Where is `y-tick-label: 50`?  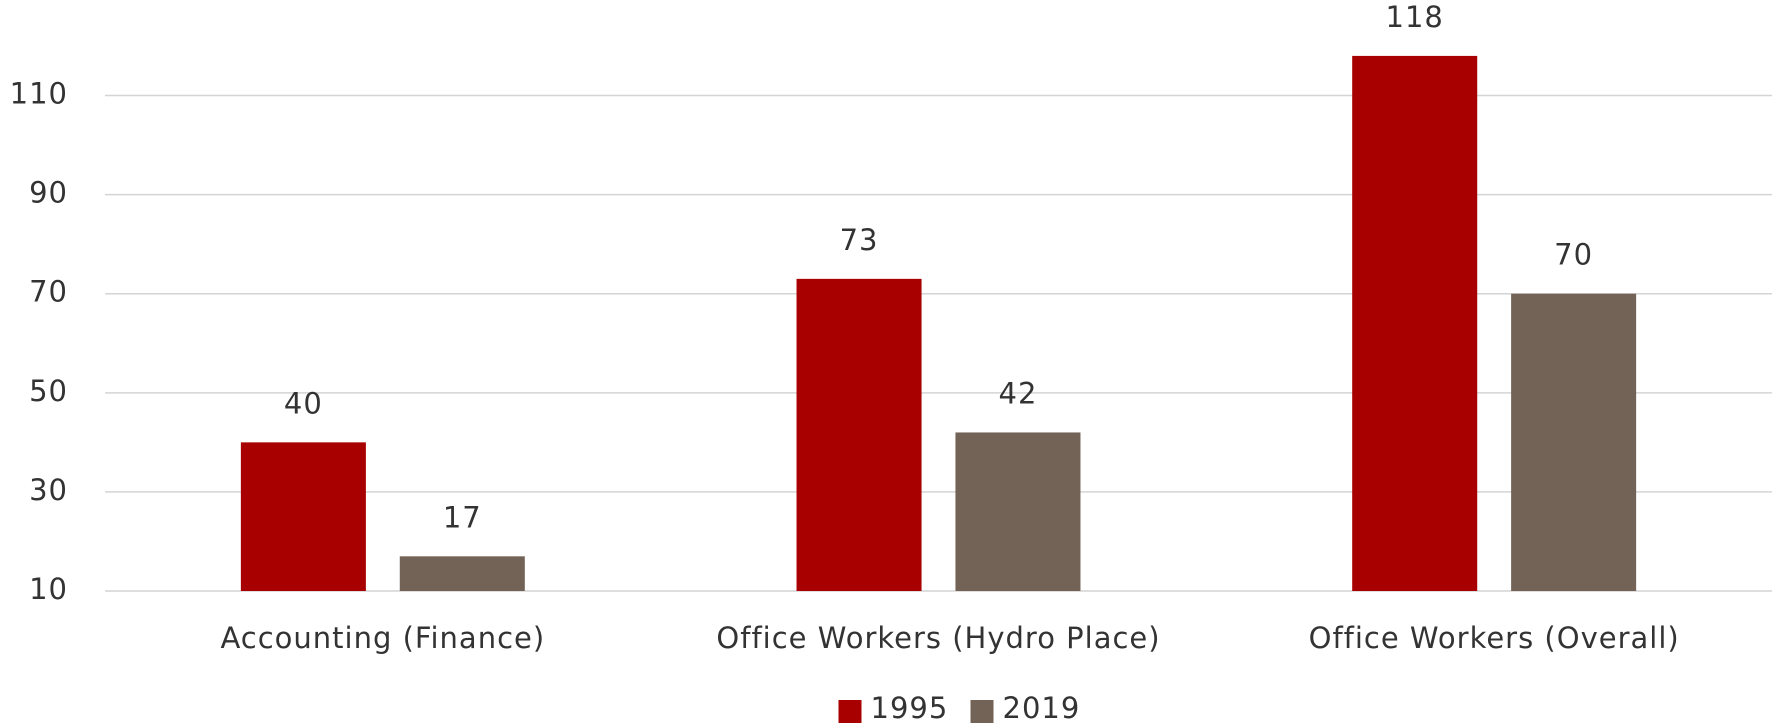 y-tick-label: 50 is located at coordinates (48, 391).